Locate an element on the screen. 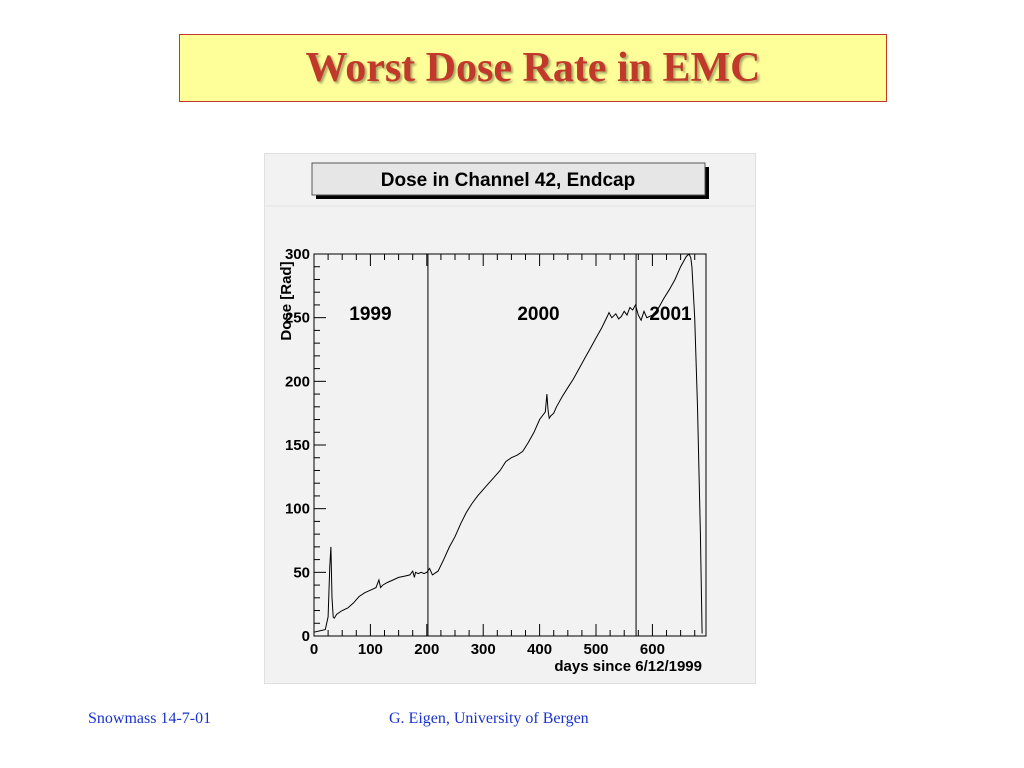 This screenshot has height=768, width=1024. y-tick-label: 300 is located at coordinates (297, 254).